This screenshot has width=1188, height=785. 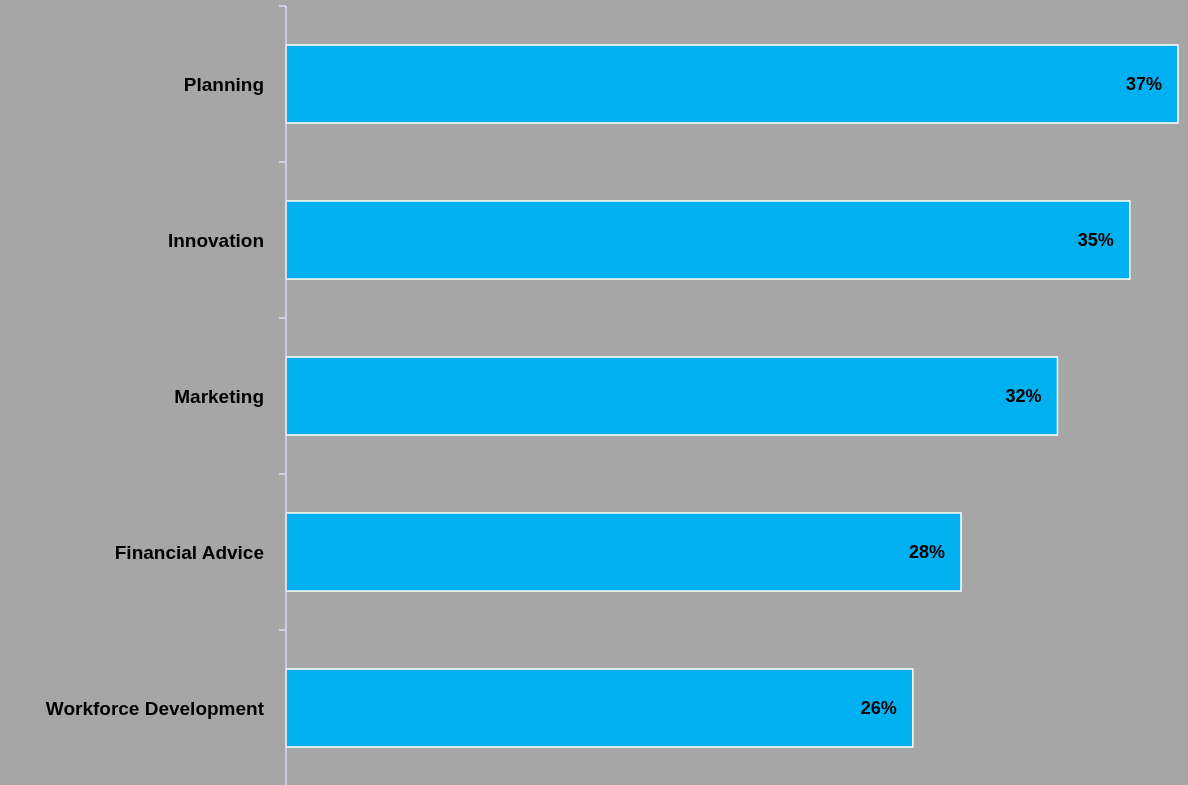 I want to click on y-tick-label: Innovation, so click(x=215, y=240).